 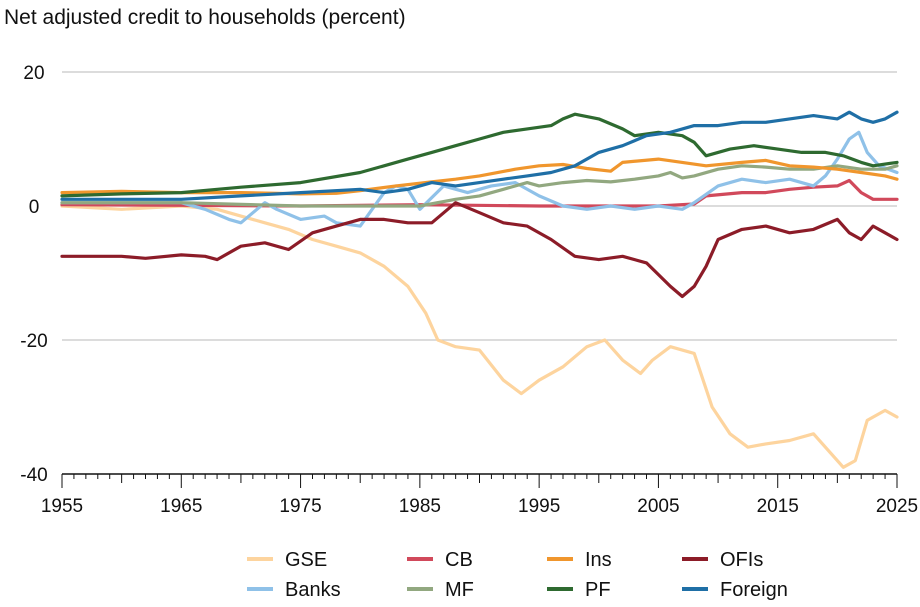 I want to click on x-tick-label: 2015, so click(x=778, y=506).